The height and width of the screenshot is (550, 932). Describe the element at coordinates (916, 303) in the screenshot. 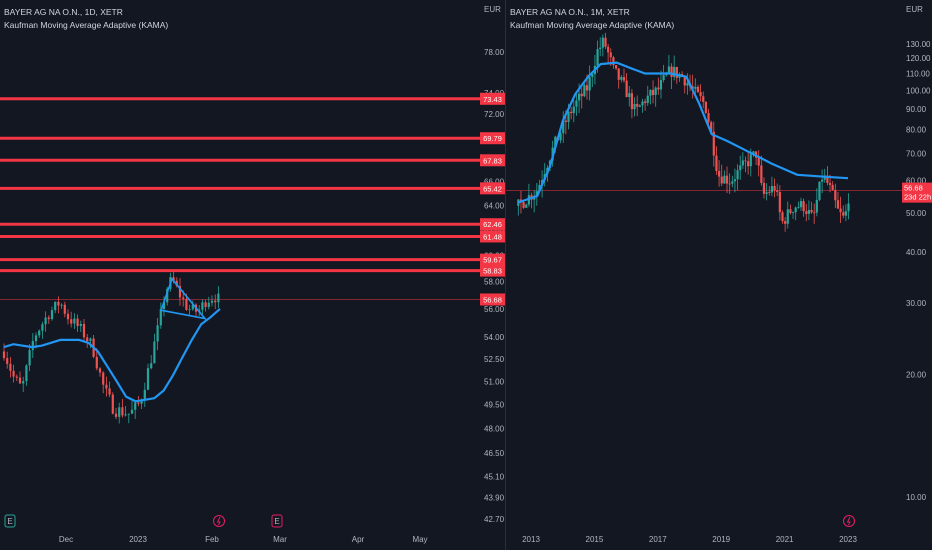

I see `monthly-y-tick: 30.00` at that location.